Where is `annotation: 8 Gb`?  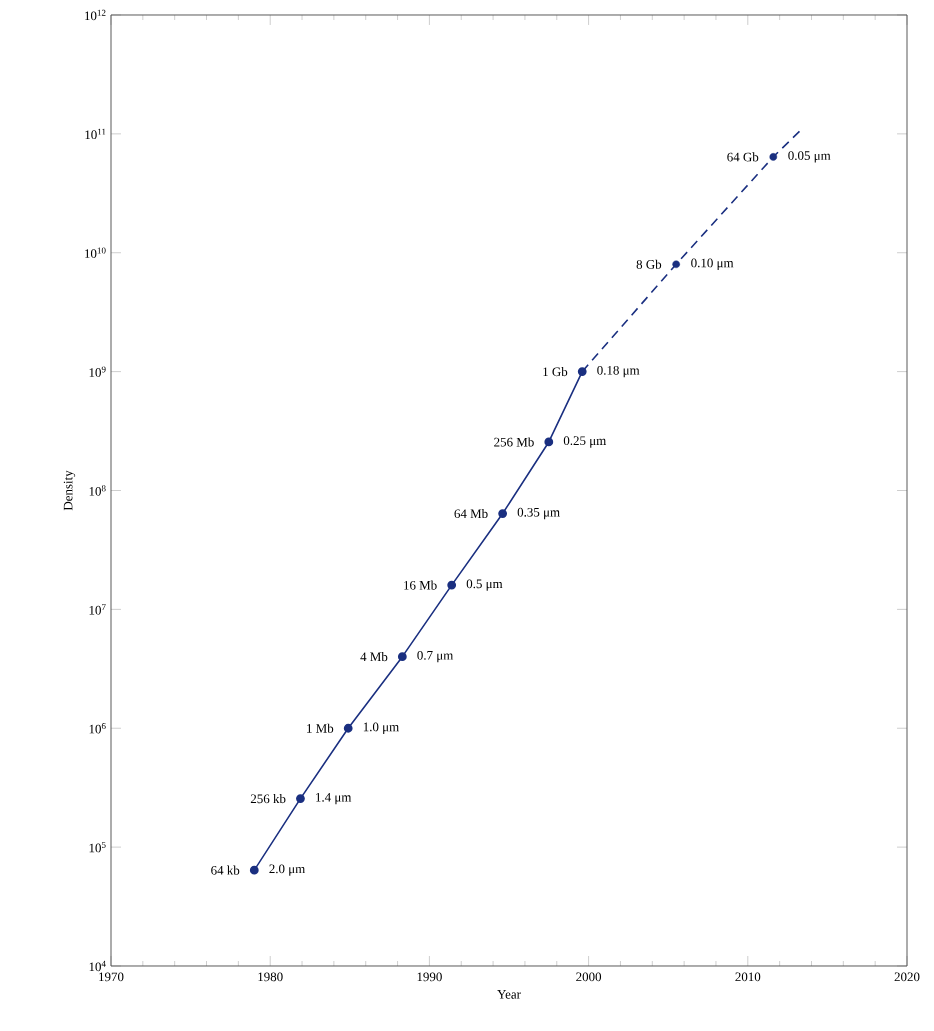 annotation: 8 Gb is located at coordinates (649, 264).